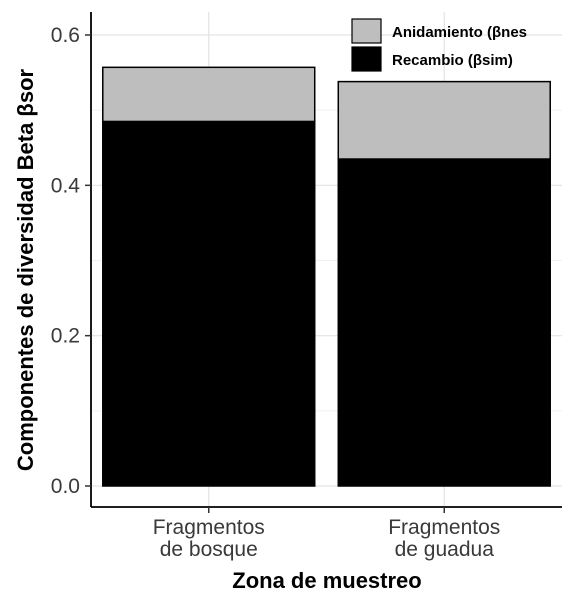  Describe the element at coordinates (366, 31) in the screenshot. I see `legend-key-anidamiento` at that location.